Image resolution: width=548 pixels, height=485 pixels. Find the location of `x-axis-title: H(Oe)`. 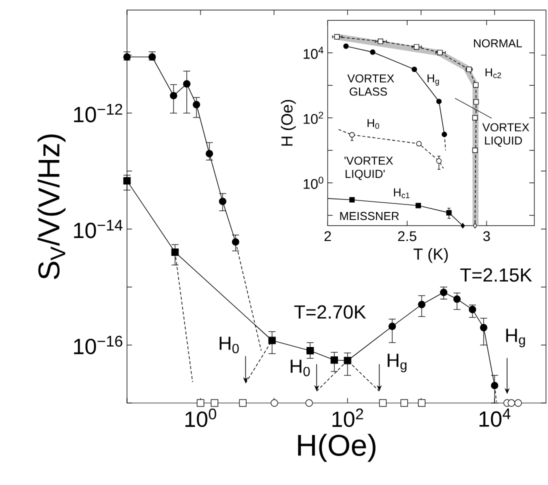

x-axis-title: H(Oe) is located at coordinates (337, 448).